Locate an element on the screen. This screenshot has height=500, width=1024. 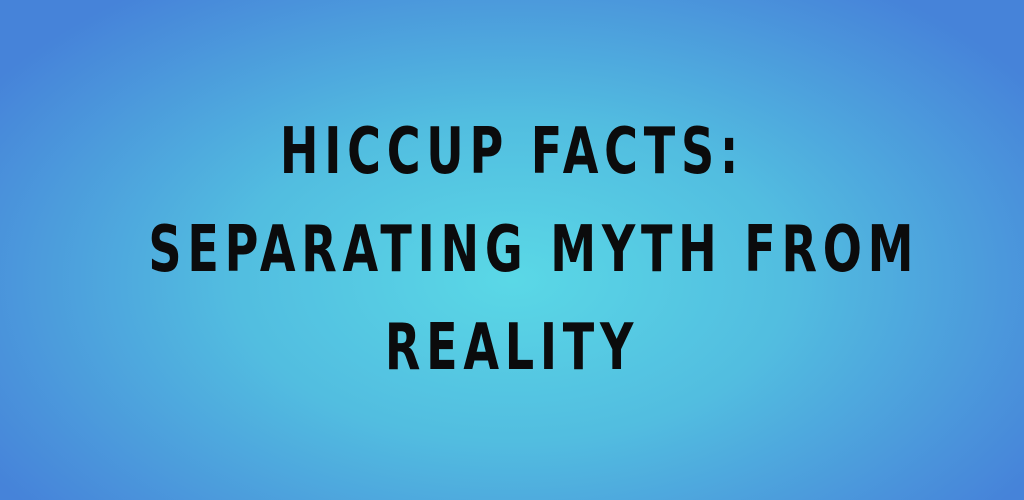
title-line-2: SEPARATING MYTH FROM is located at coordinates (534, 250).